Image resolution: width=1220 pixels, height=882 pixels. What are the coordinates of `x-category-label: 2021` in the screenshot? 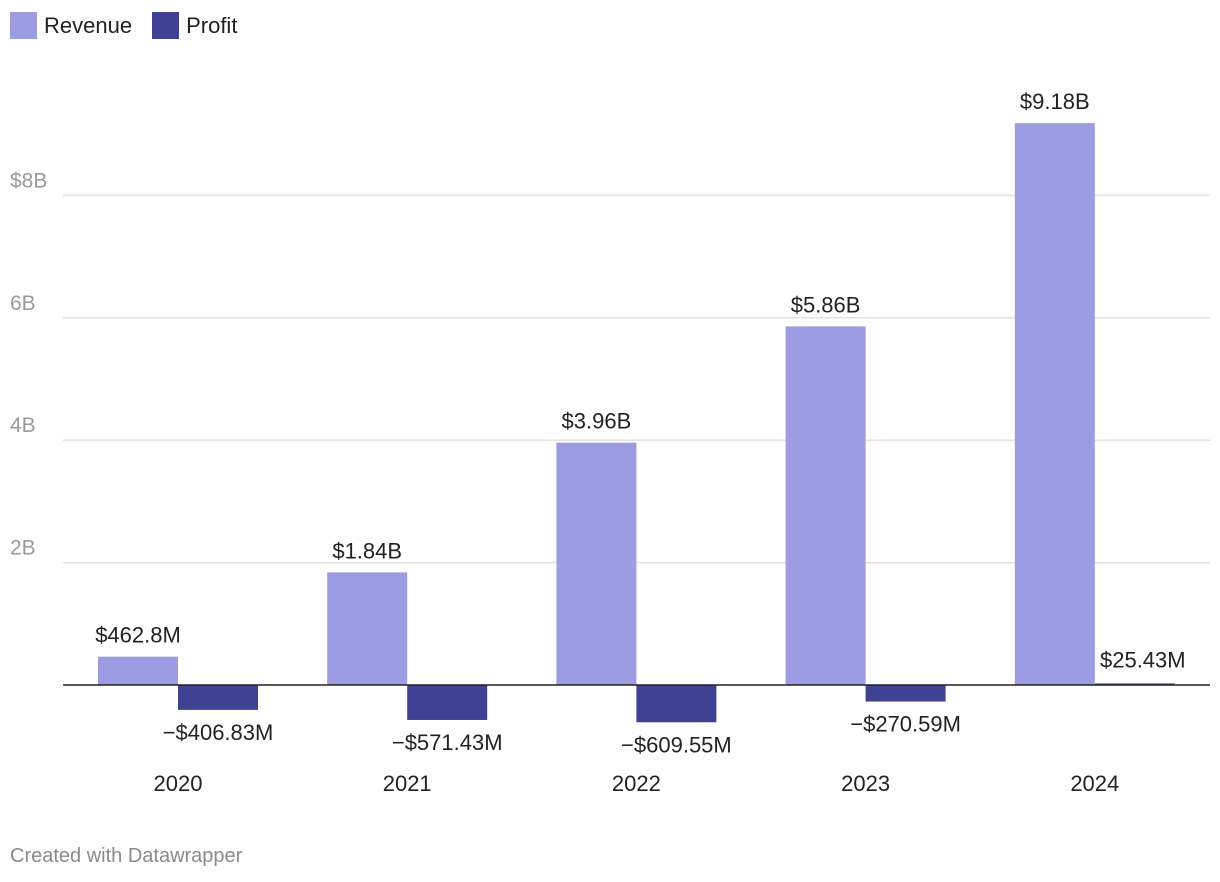 It's located at (407, 783).